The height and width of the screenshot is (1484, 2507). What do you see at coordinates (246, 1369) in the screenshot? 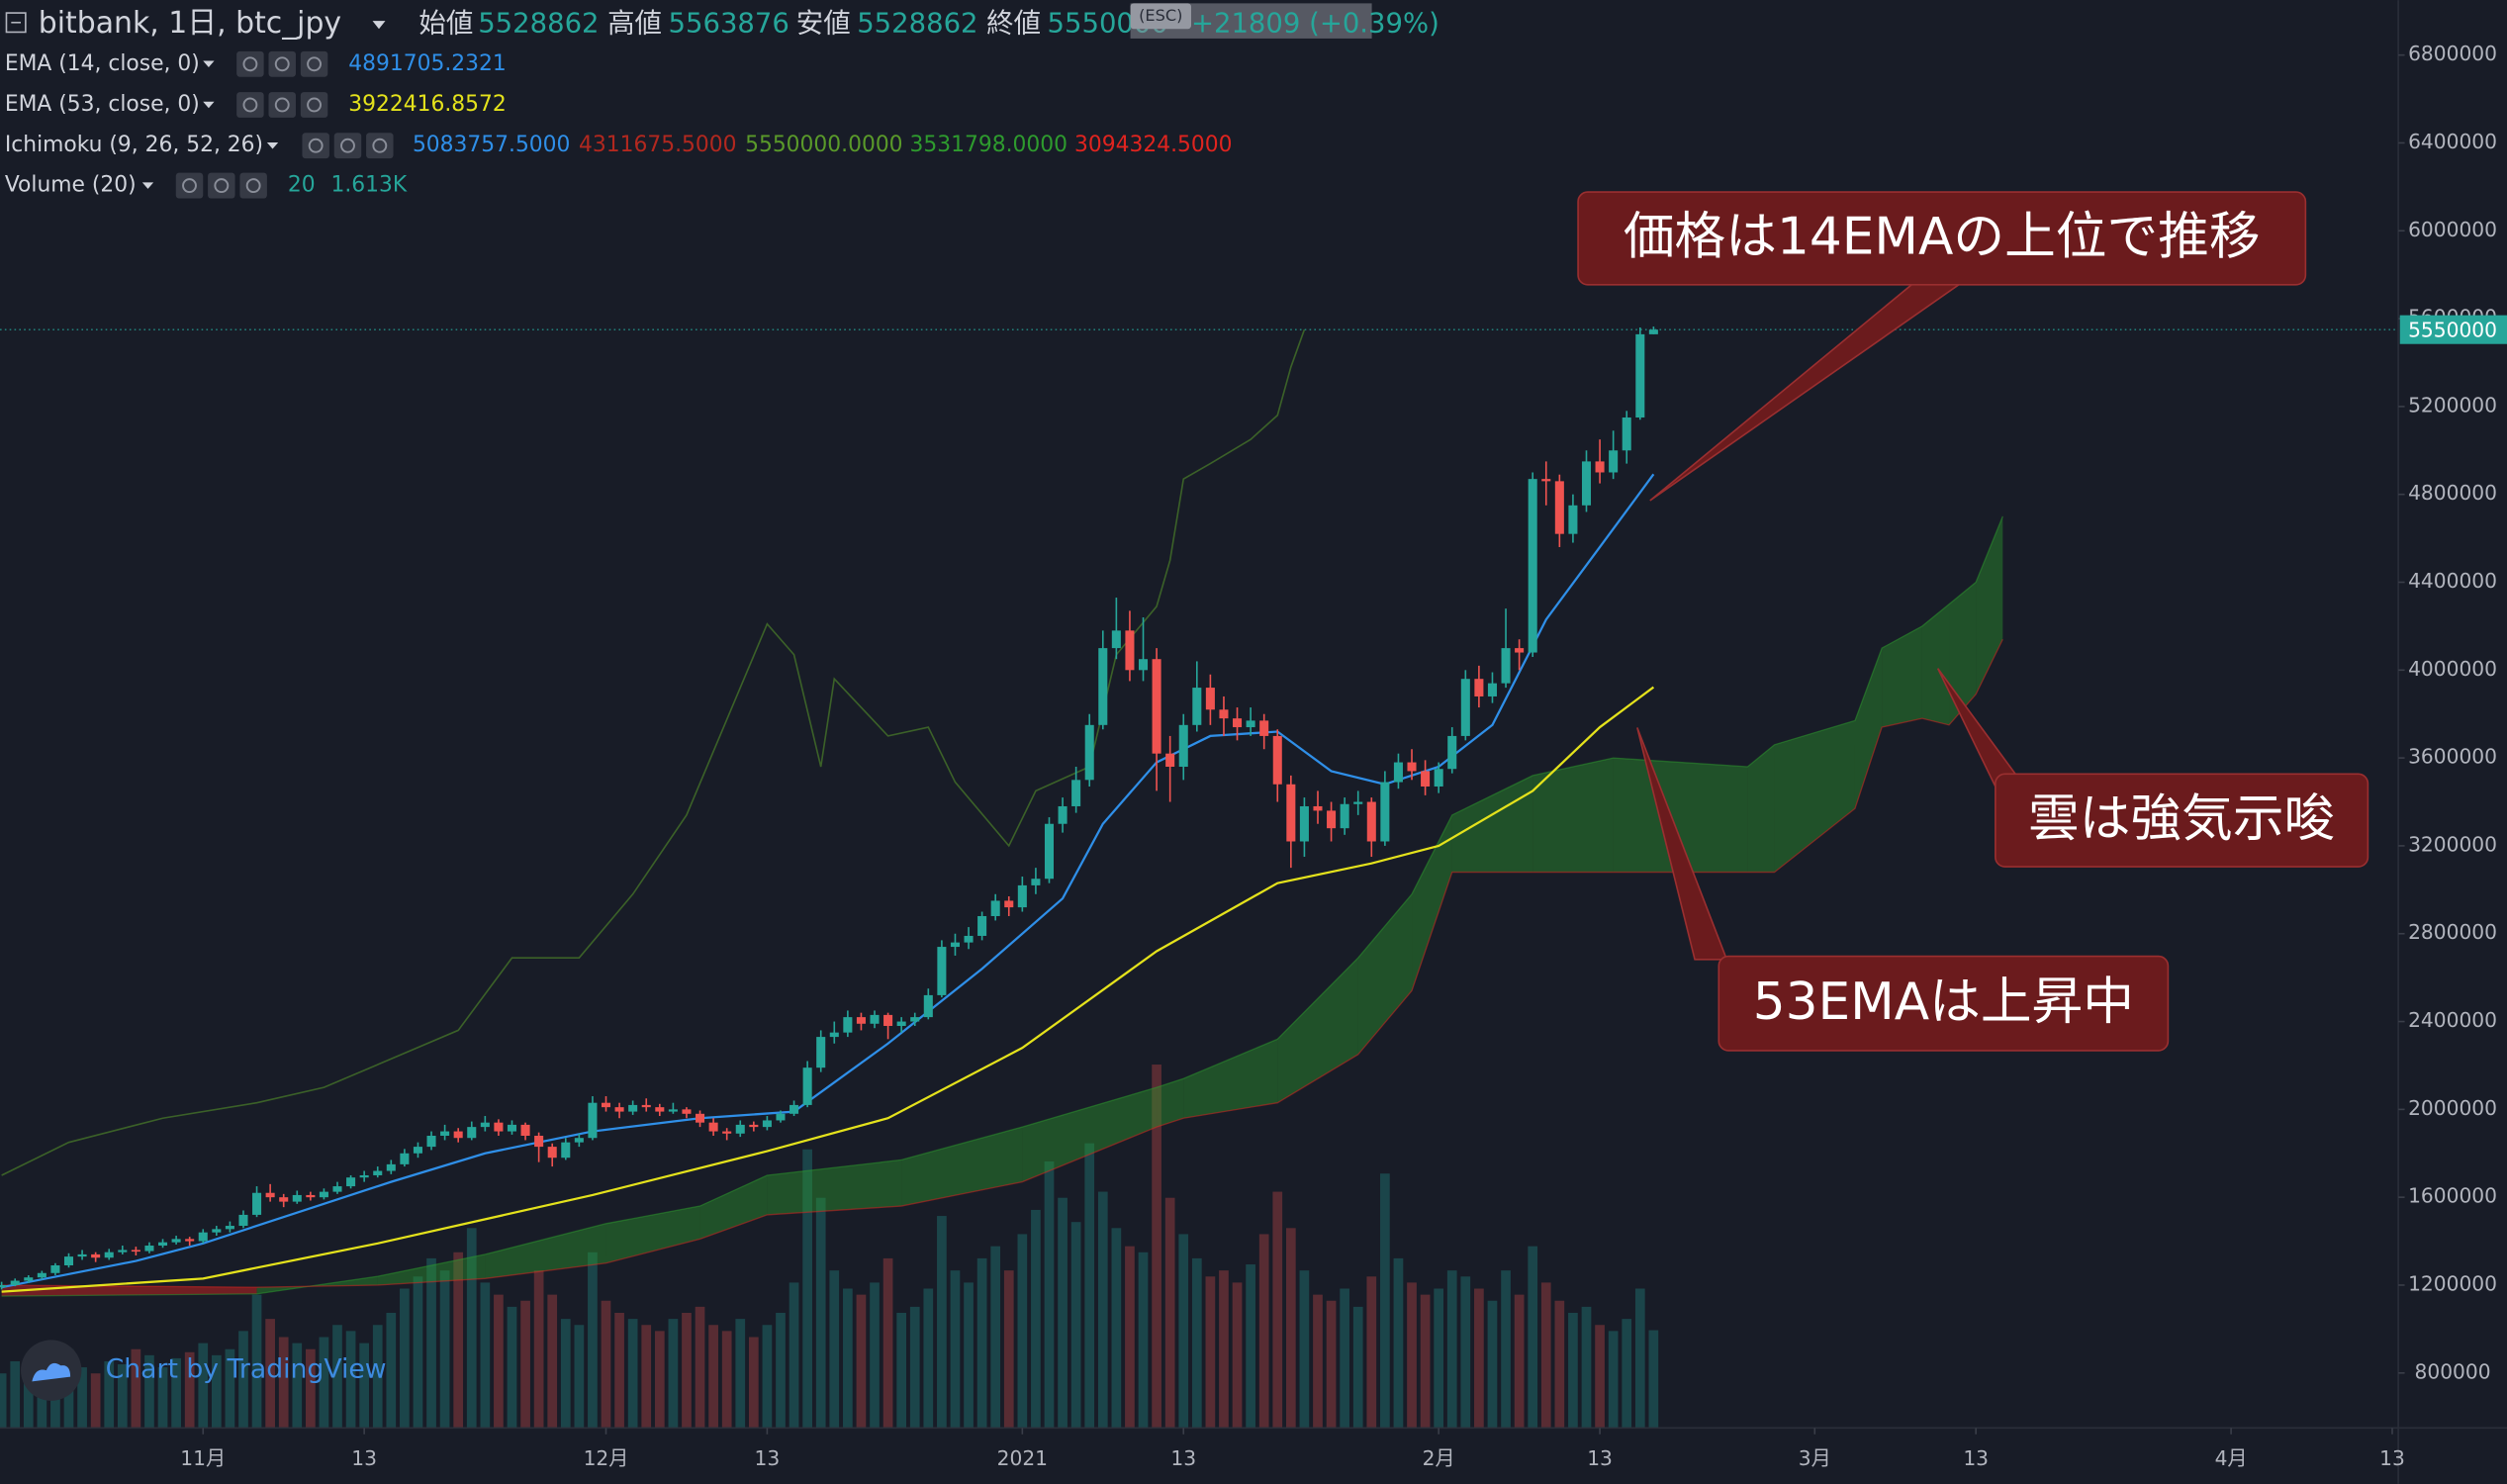
I see `watermark: Chart by TradingView` at bounding box center [246, 1369].